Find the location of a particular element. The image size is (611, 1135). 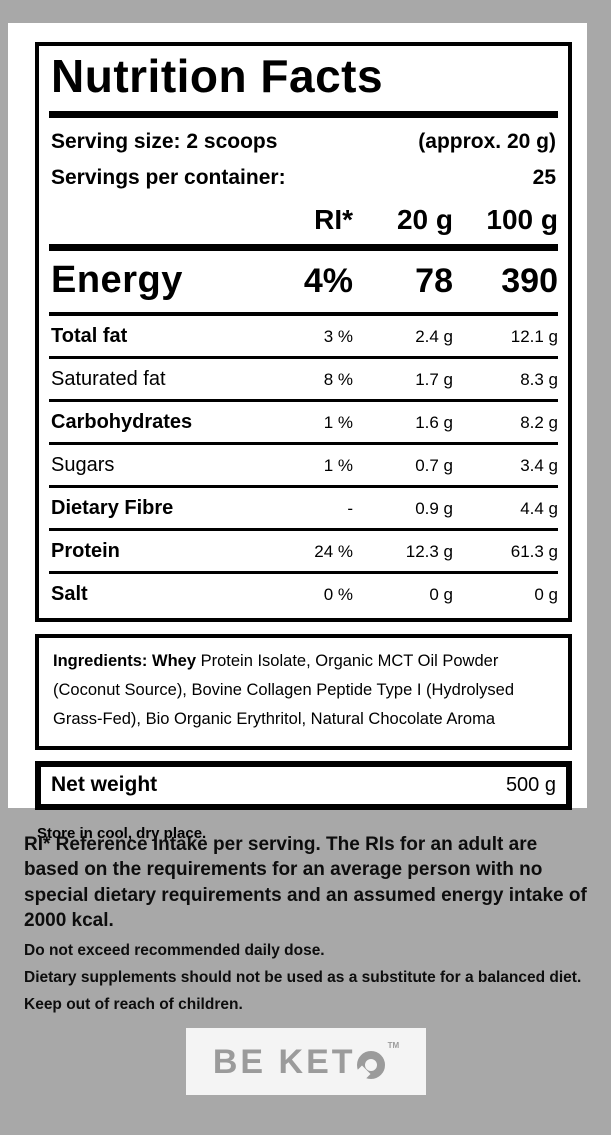

ingredients-lead: Ingredients: Whey is located at coordinates (125, 660).